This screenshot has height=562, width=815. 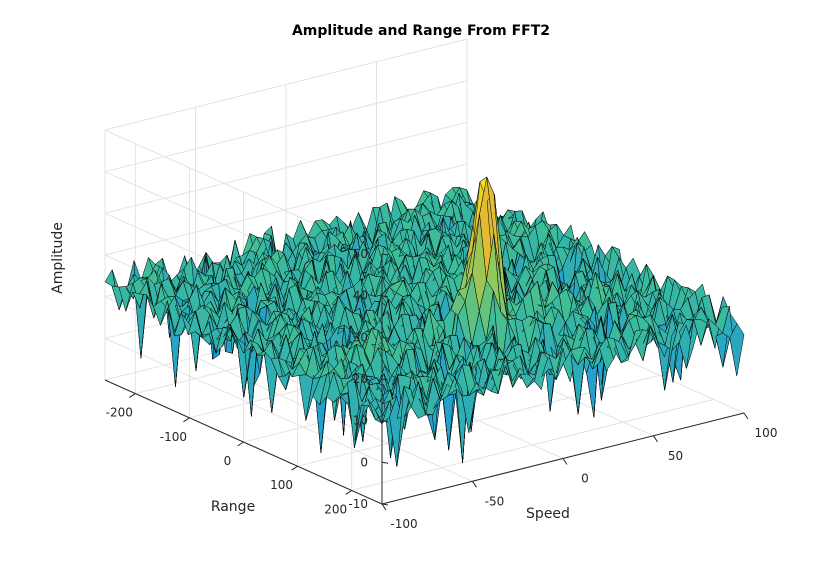 What do you see at coordinates (675, 456) in the screenshot?
I see `x-tick-label: 50` at bounding box center [675, 456].